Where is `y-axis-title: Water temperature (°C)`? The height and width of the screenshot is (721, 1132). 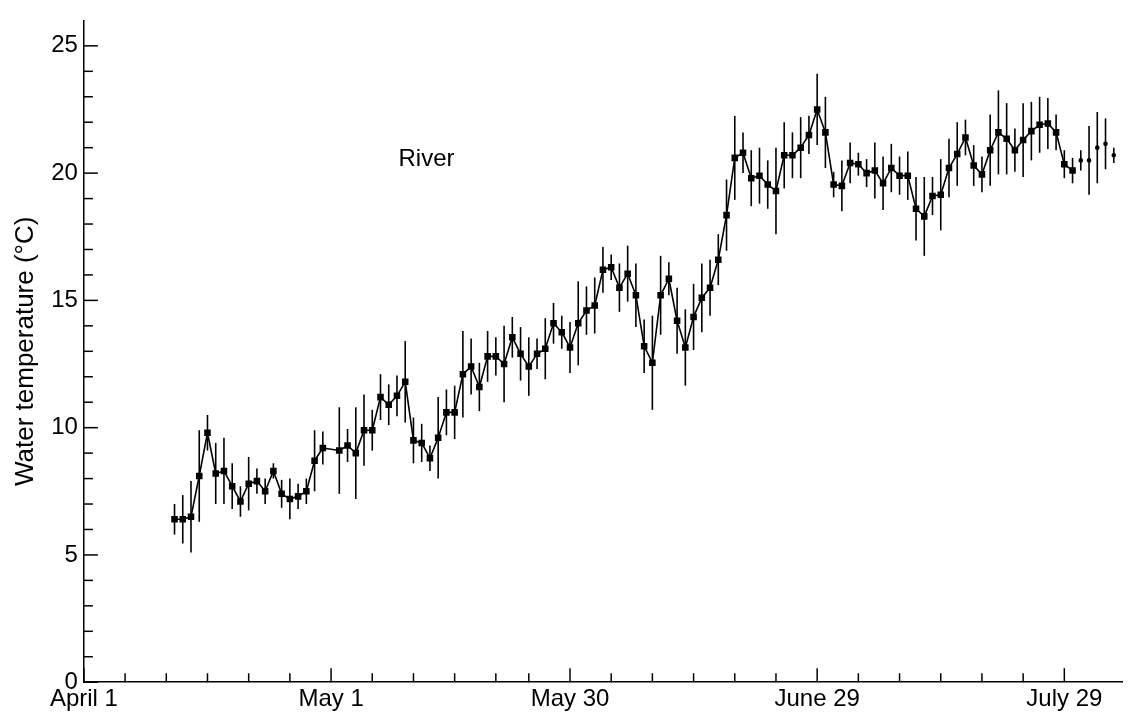 y-axis-title: Water temperature (°C) is located at coordinates (23, 351).